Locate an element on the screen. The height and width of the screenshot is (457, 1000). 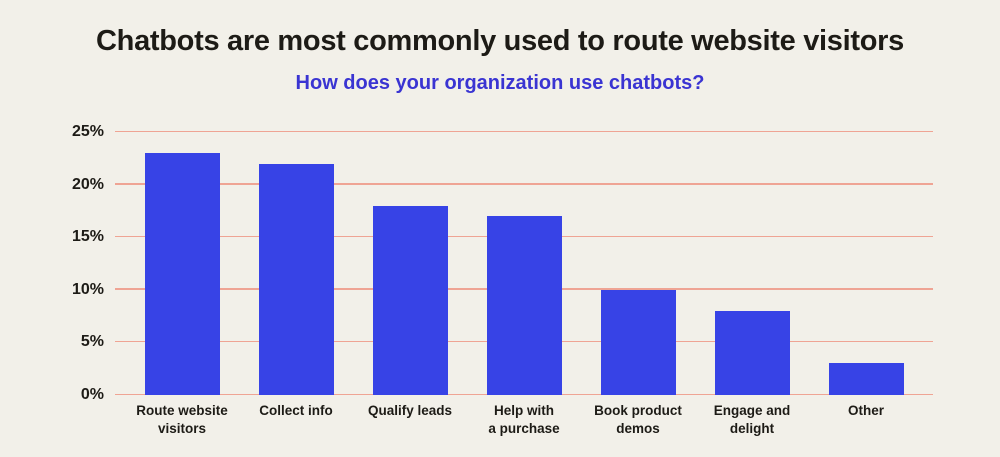
y-axis-tick-label: 10% is located at coordinates (87, 289).